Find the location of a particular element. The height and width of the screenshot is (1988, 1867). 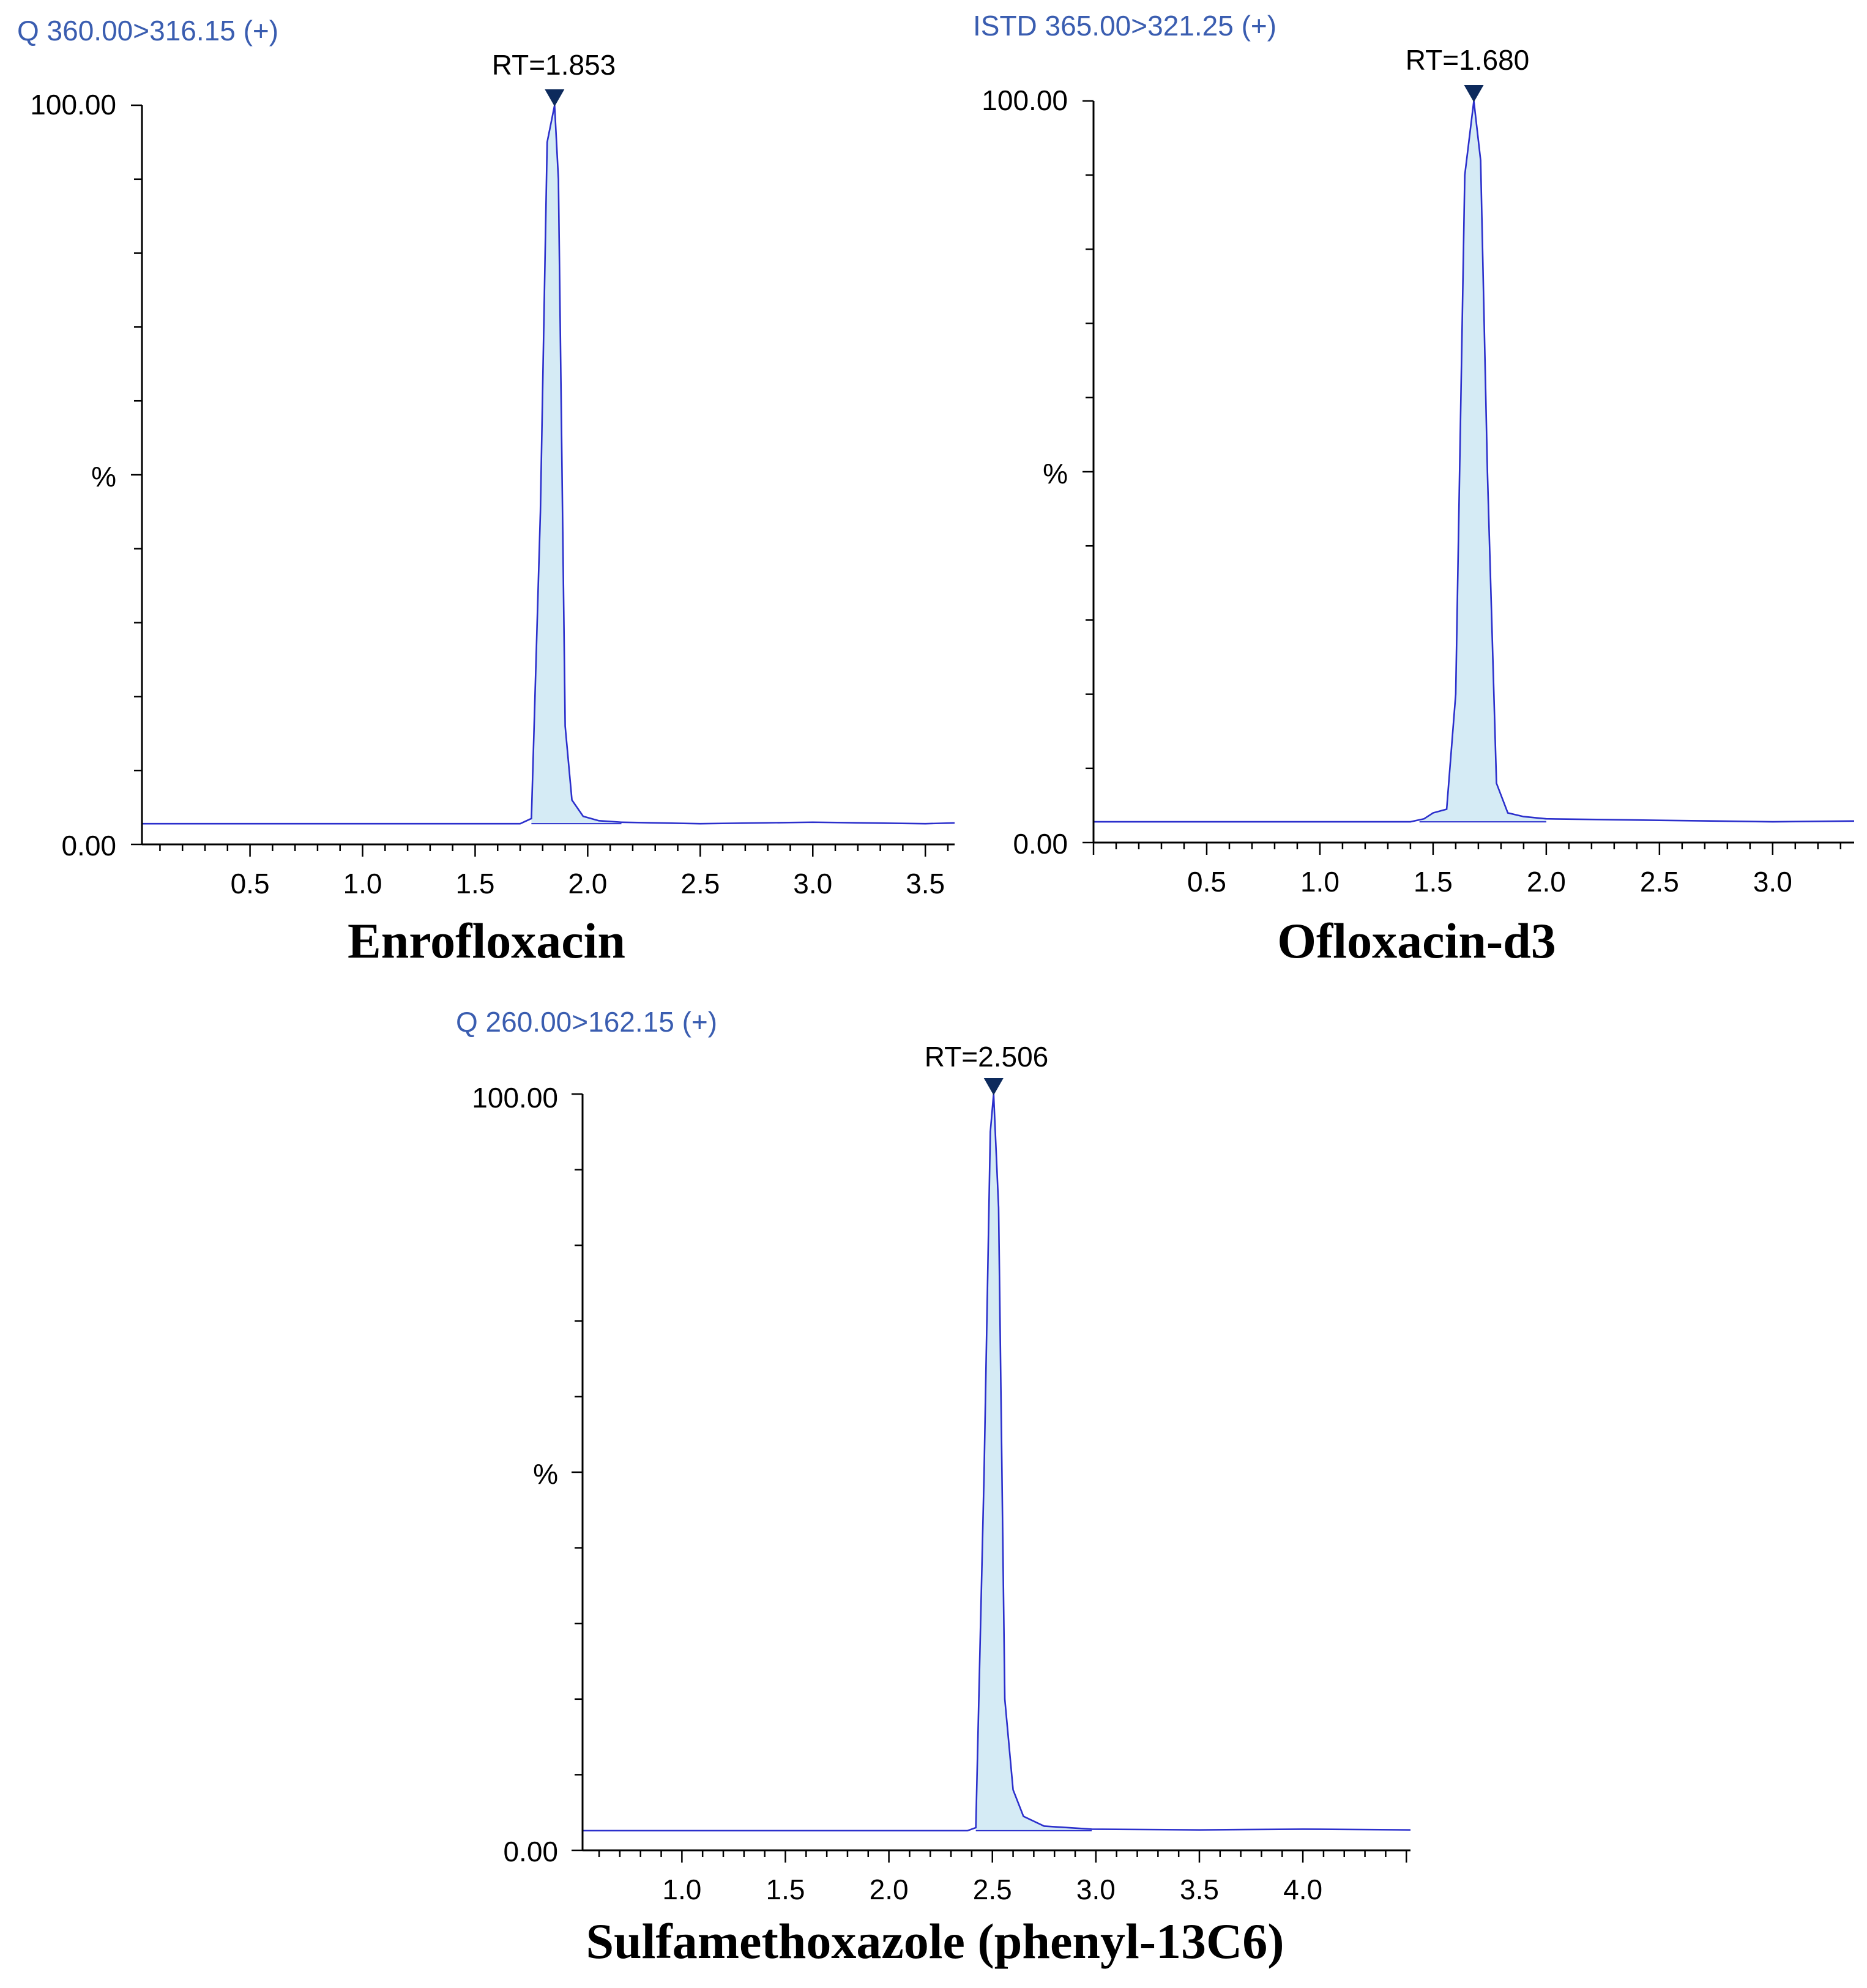

mrm-transition-label: ISTD 365.00>321.25 (+) is located at coordinates (1124, 26).